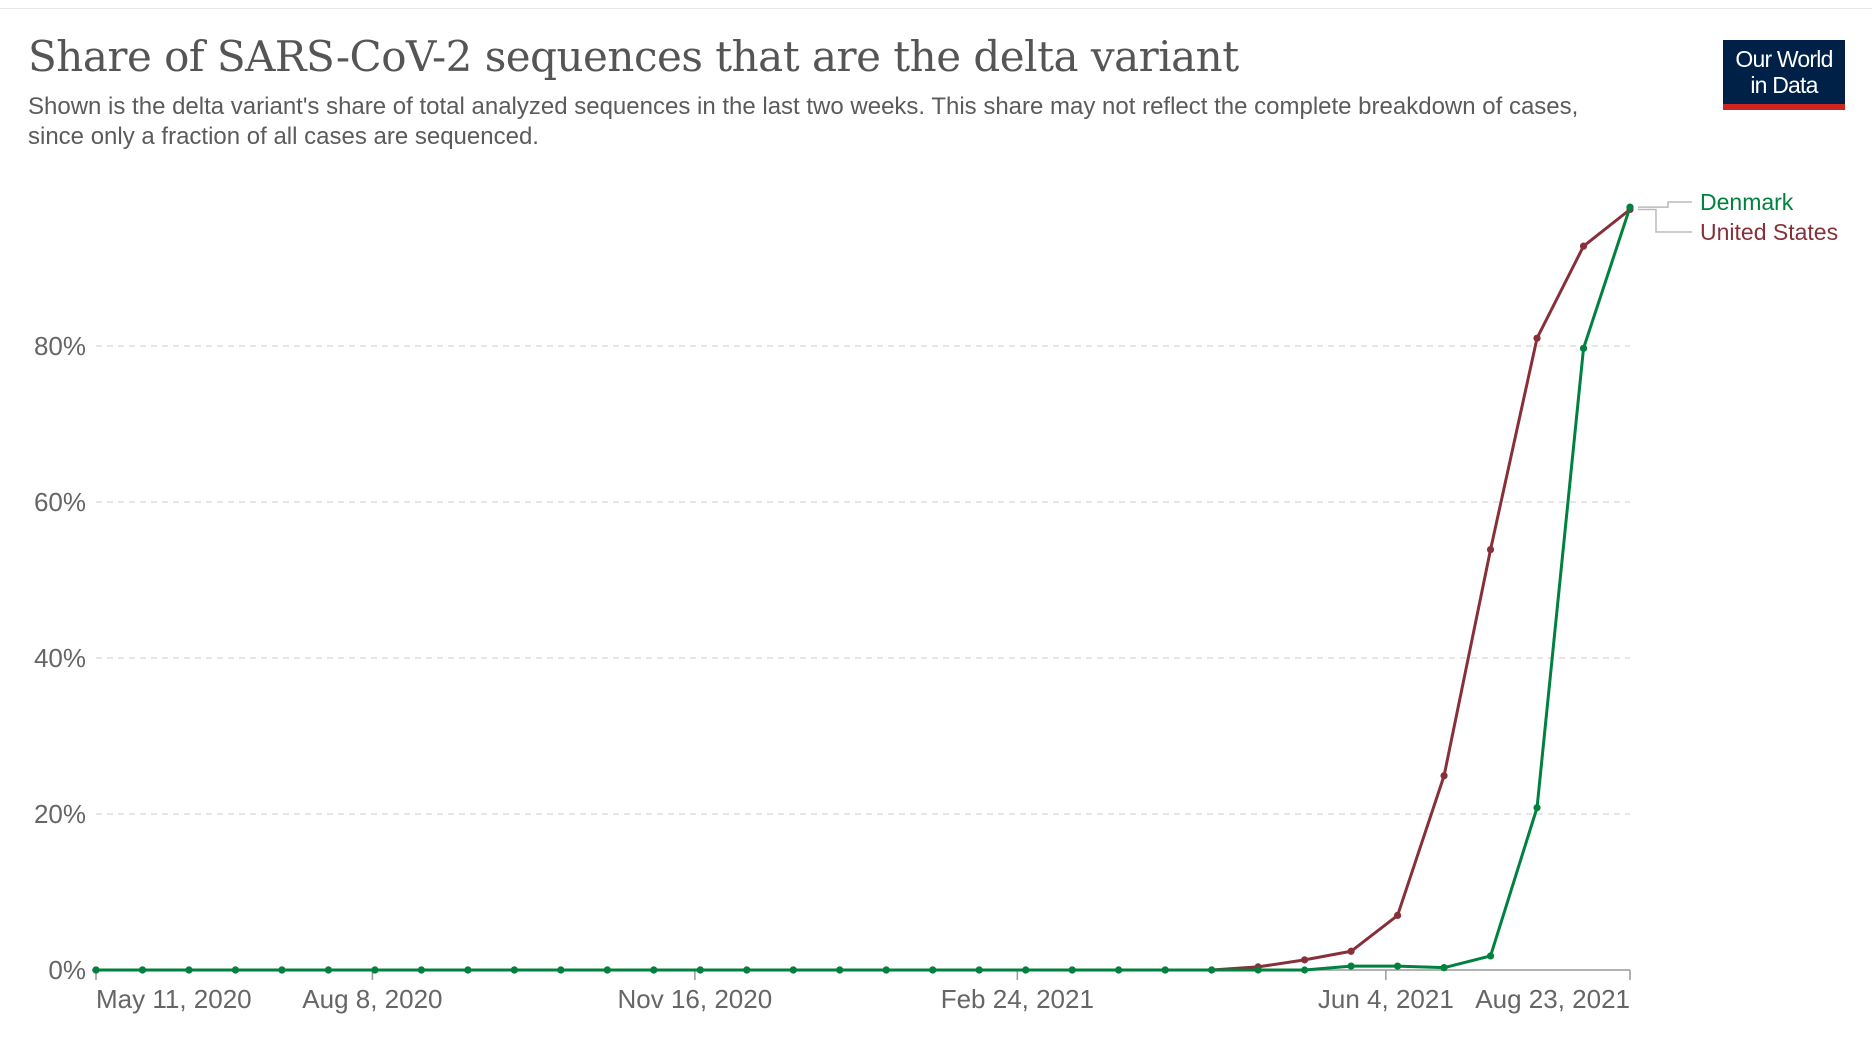  Describe the element at coordinates (1784, 59) in the screenshot. I see `logo-line-1: Our World` at that location.